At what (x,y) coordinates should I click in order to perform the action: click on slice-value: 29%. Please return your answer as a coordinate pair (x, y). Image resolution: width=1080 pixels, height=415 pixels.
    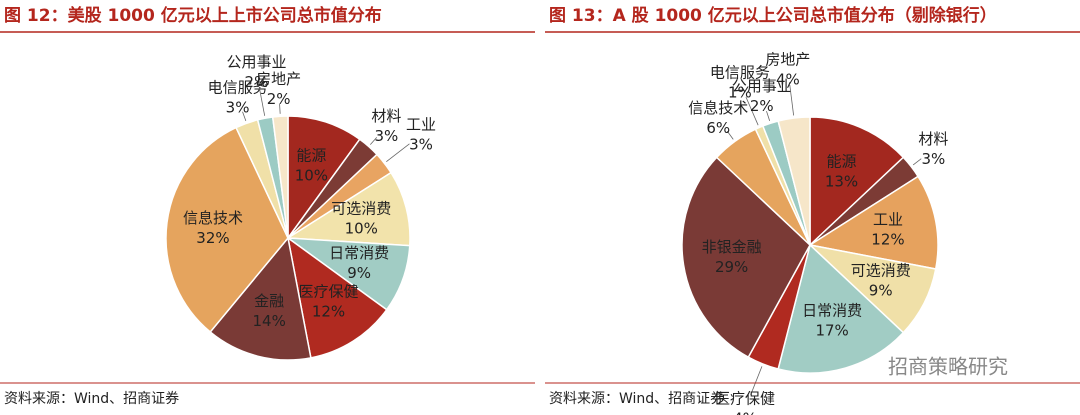
    Looking at the image, I should click on (731, 267).